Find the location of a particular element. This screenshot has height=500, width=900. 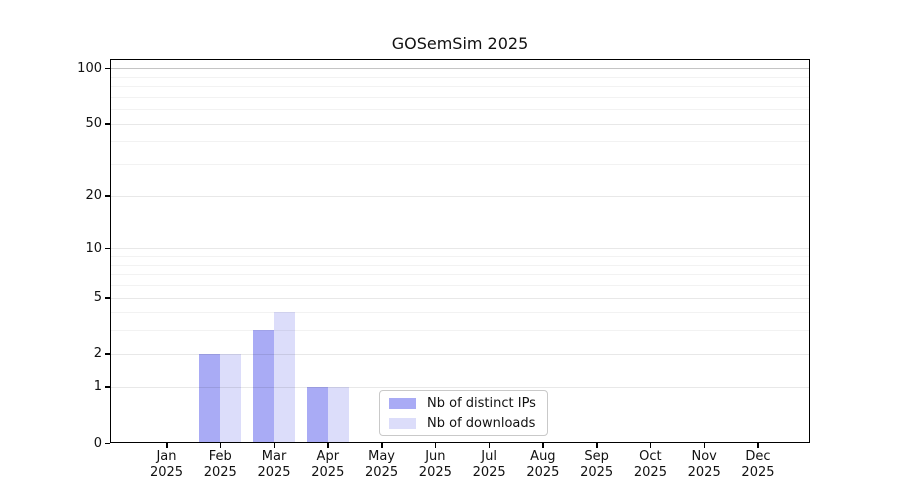

legend: Nb of distinct IPs Nb of downloads is located at coordinates (463, 413).